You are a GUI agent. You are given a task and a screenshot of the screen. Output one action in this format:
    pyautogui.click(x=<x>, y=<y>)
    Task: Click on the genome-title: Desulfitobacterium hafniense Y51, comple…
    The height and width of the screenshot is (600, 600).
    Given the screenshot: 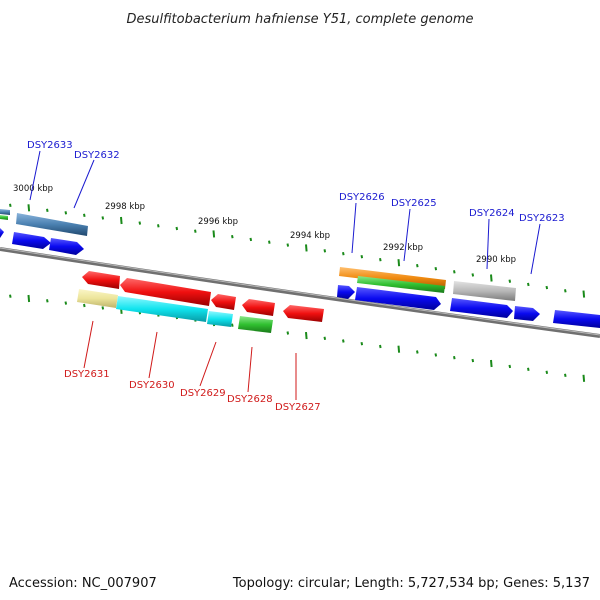 What is the action you would take?
    pyautogui.click(x=299, y=19)
    